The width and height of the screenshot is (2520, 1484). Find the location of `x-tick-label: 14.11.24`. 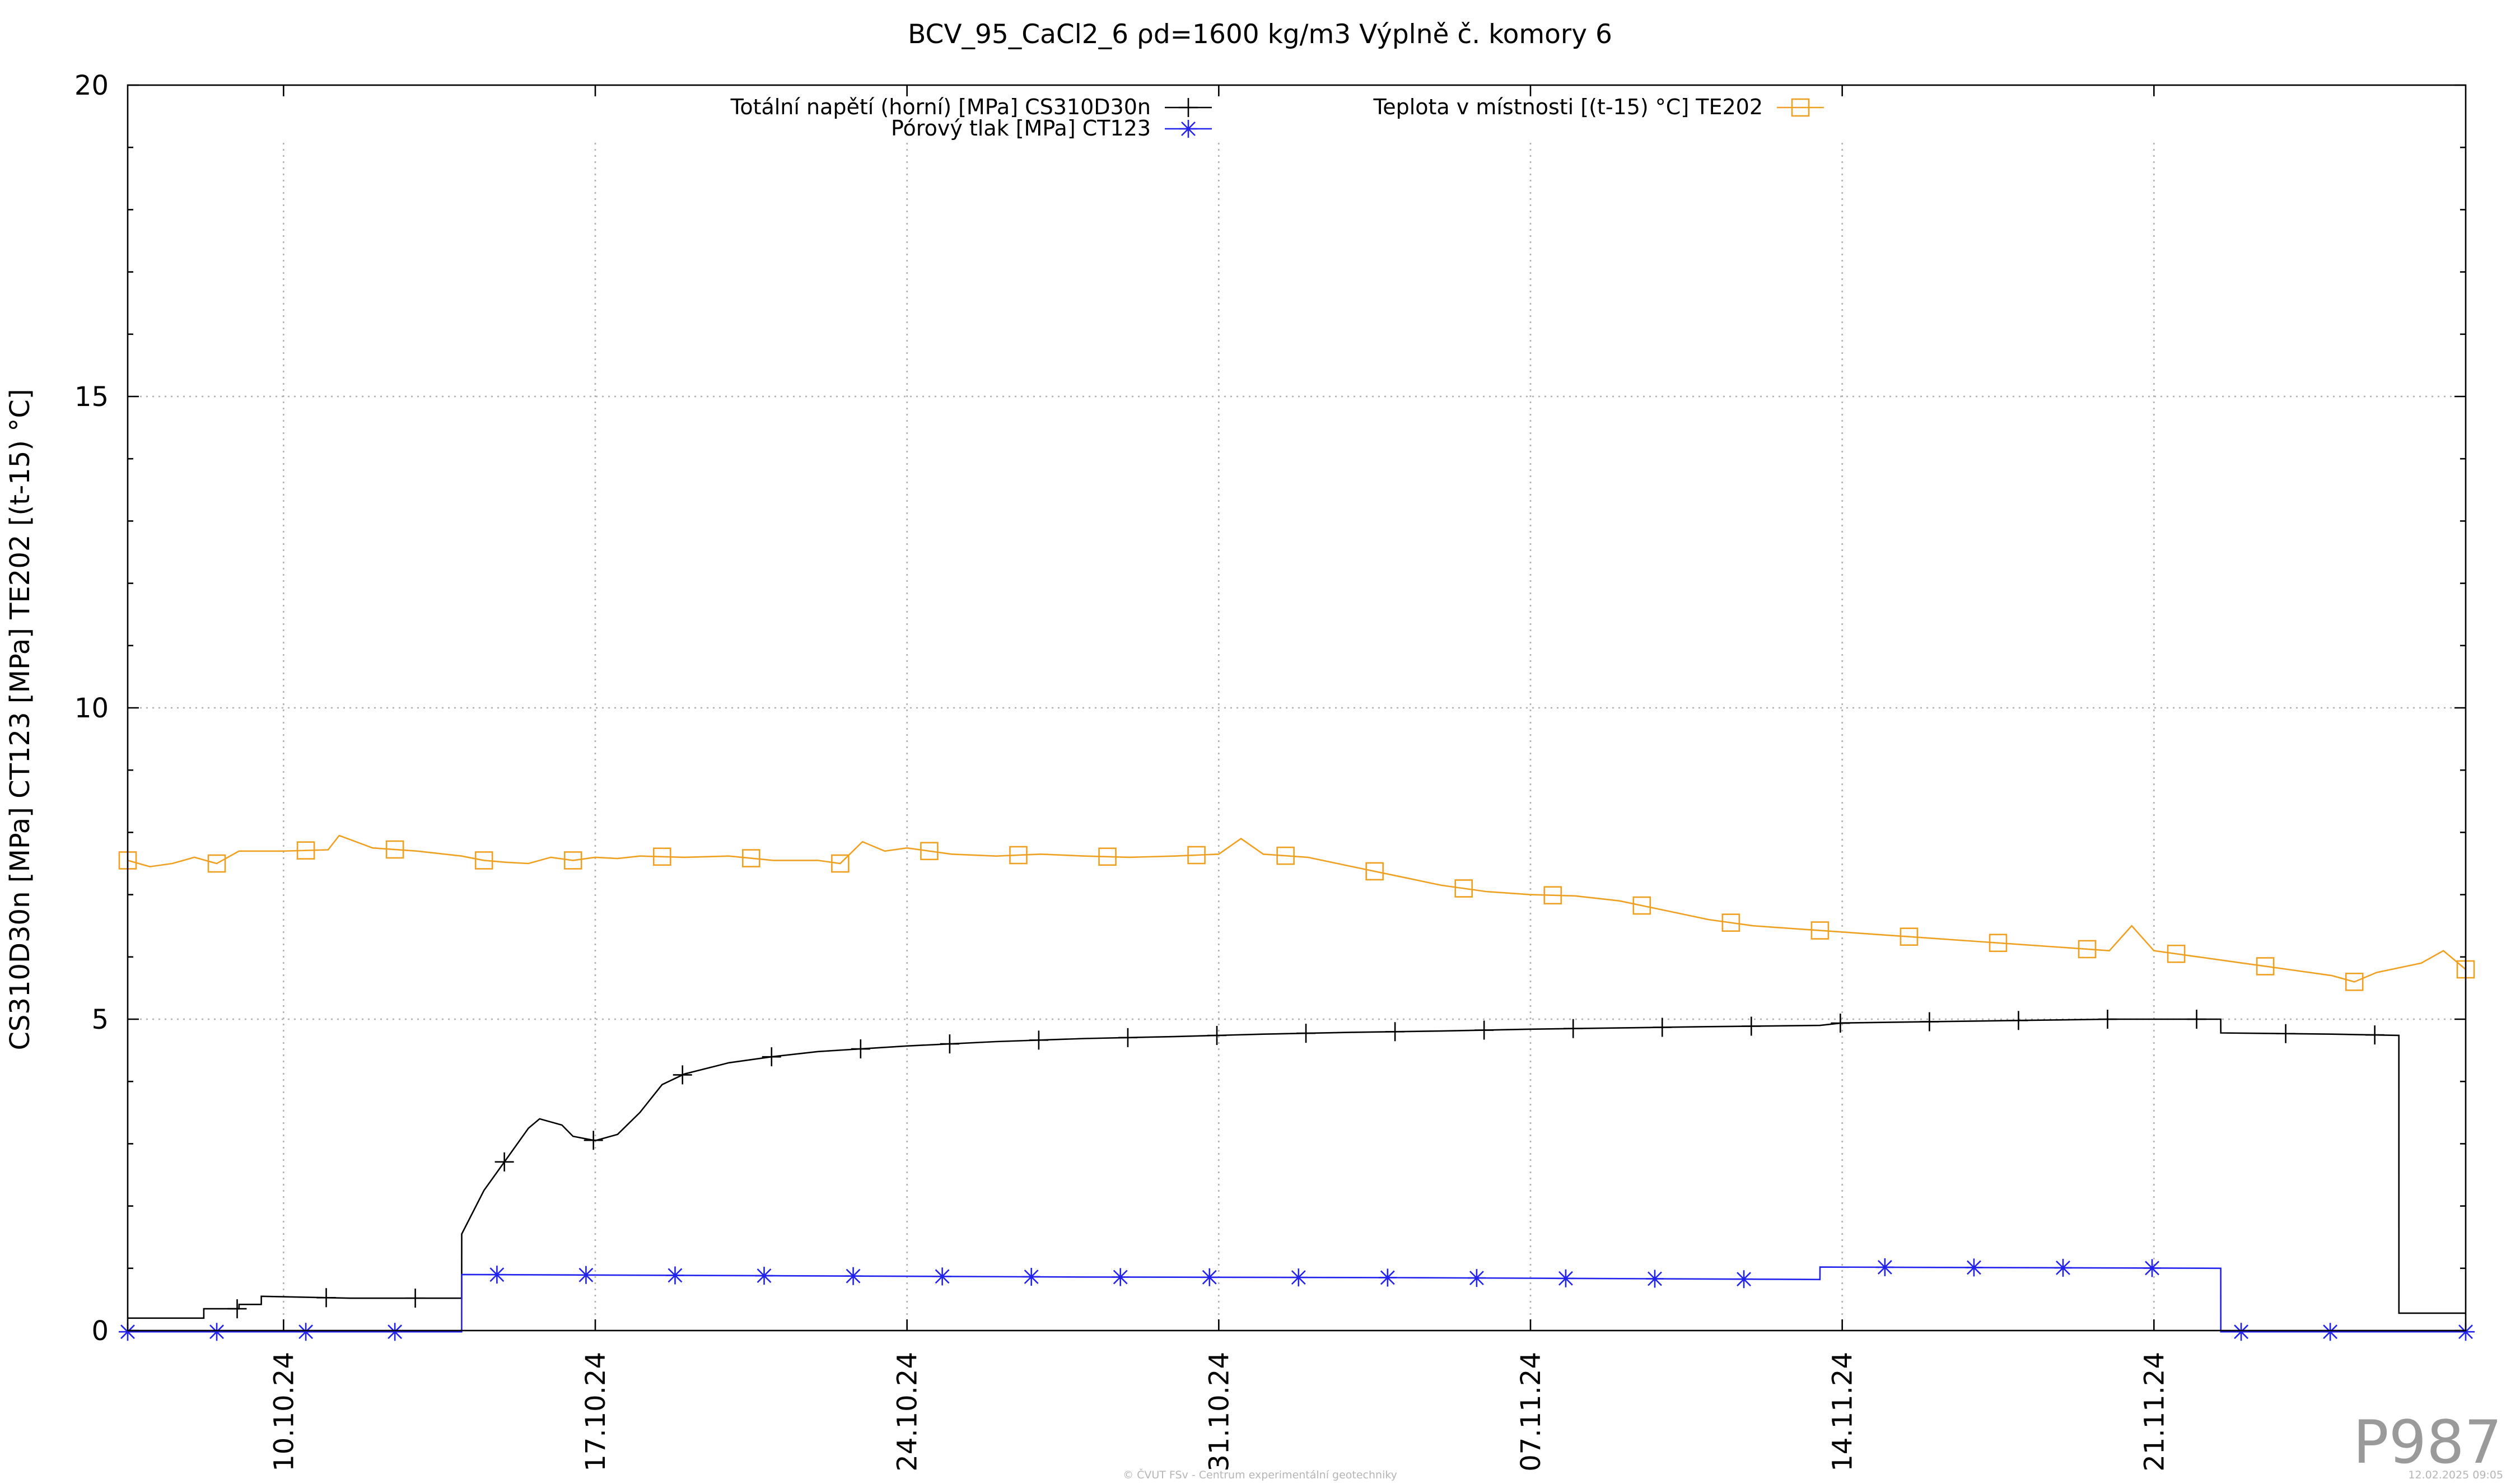

x-tick-label: 14.11.24 is located at coordinates (1843, 1412).